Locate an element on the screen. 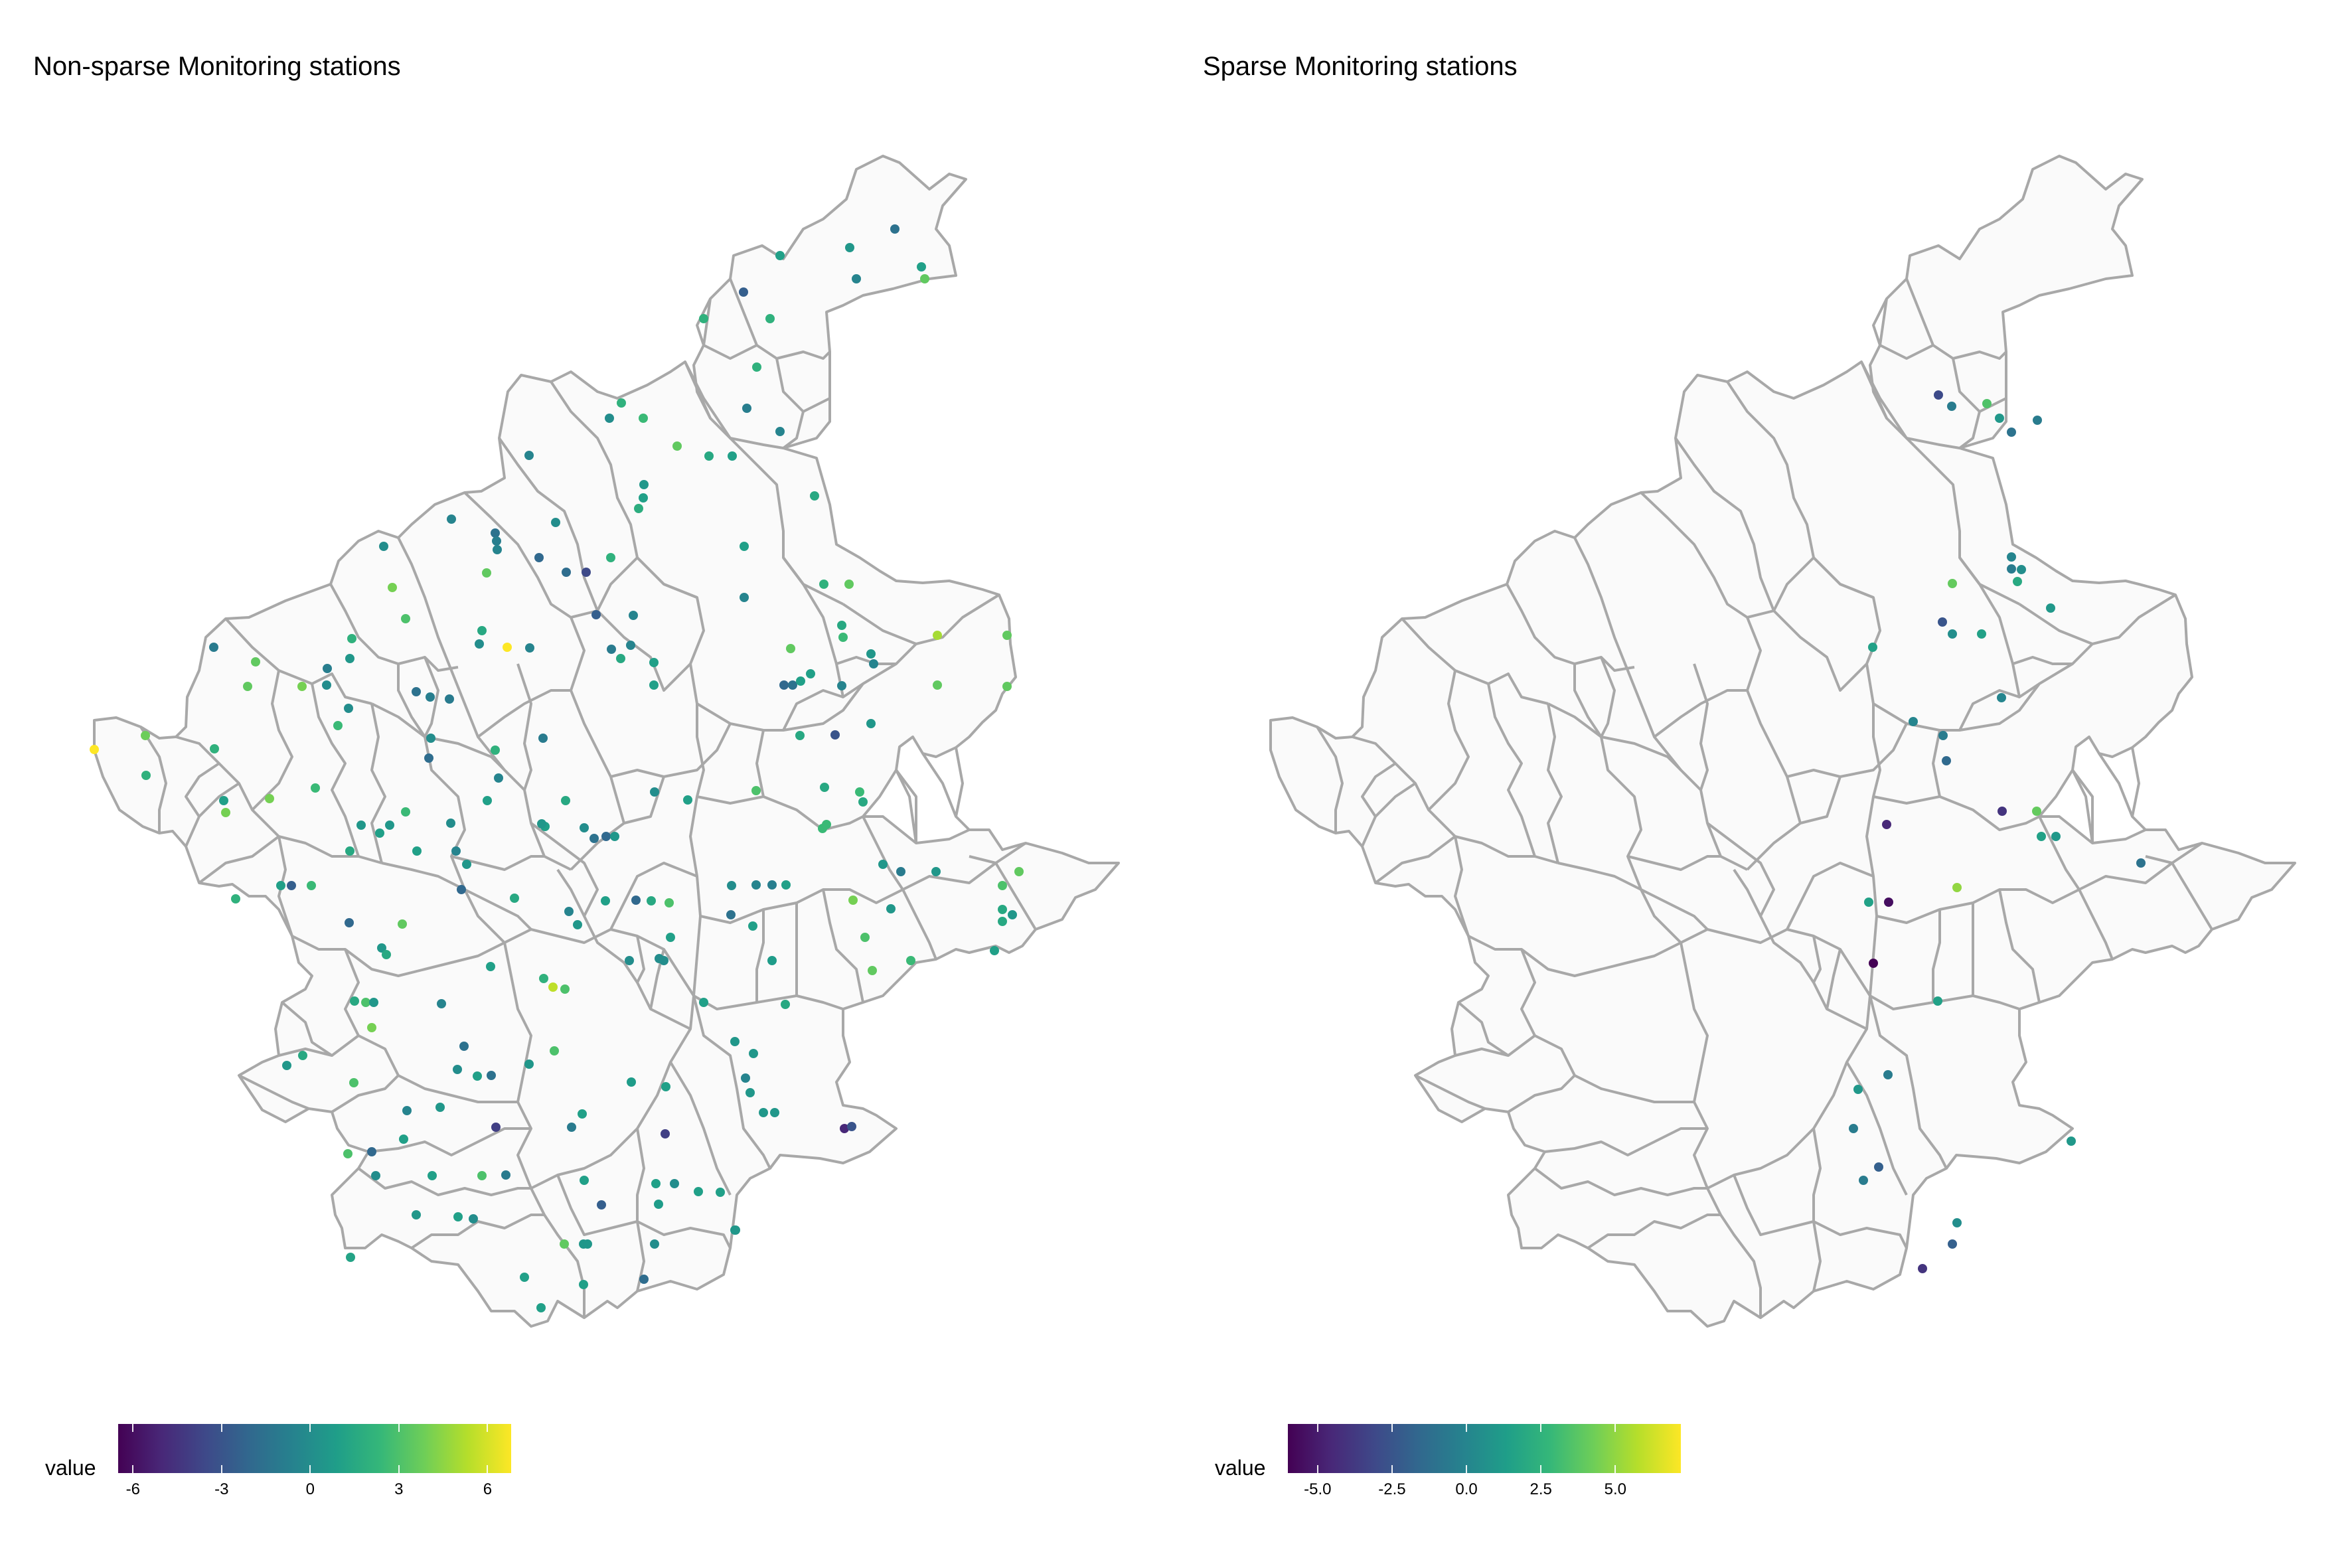  colorbar-tick-label: 6 is located at coordinates (488, 1489).